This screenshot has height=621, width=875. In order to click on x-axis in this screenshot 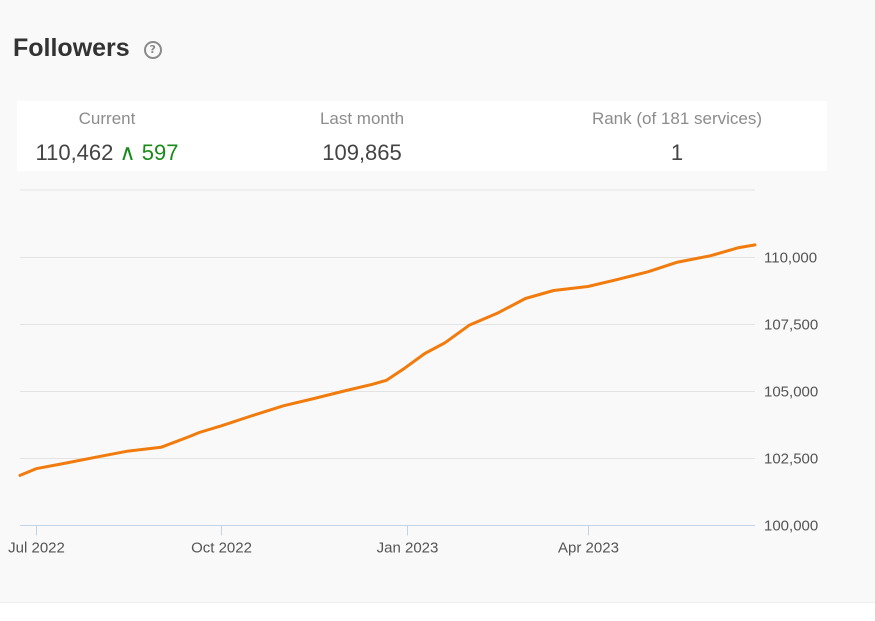, I will do `click(387, 530)`.